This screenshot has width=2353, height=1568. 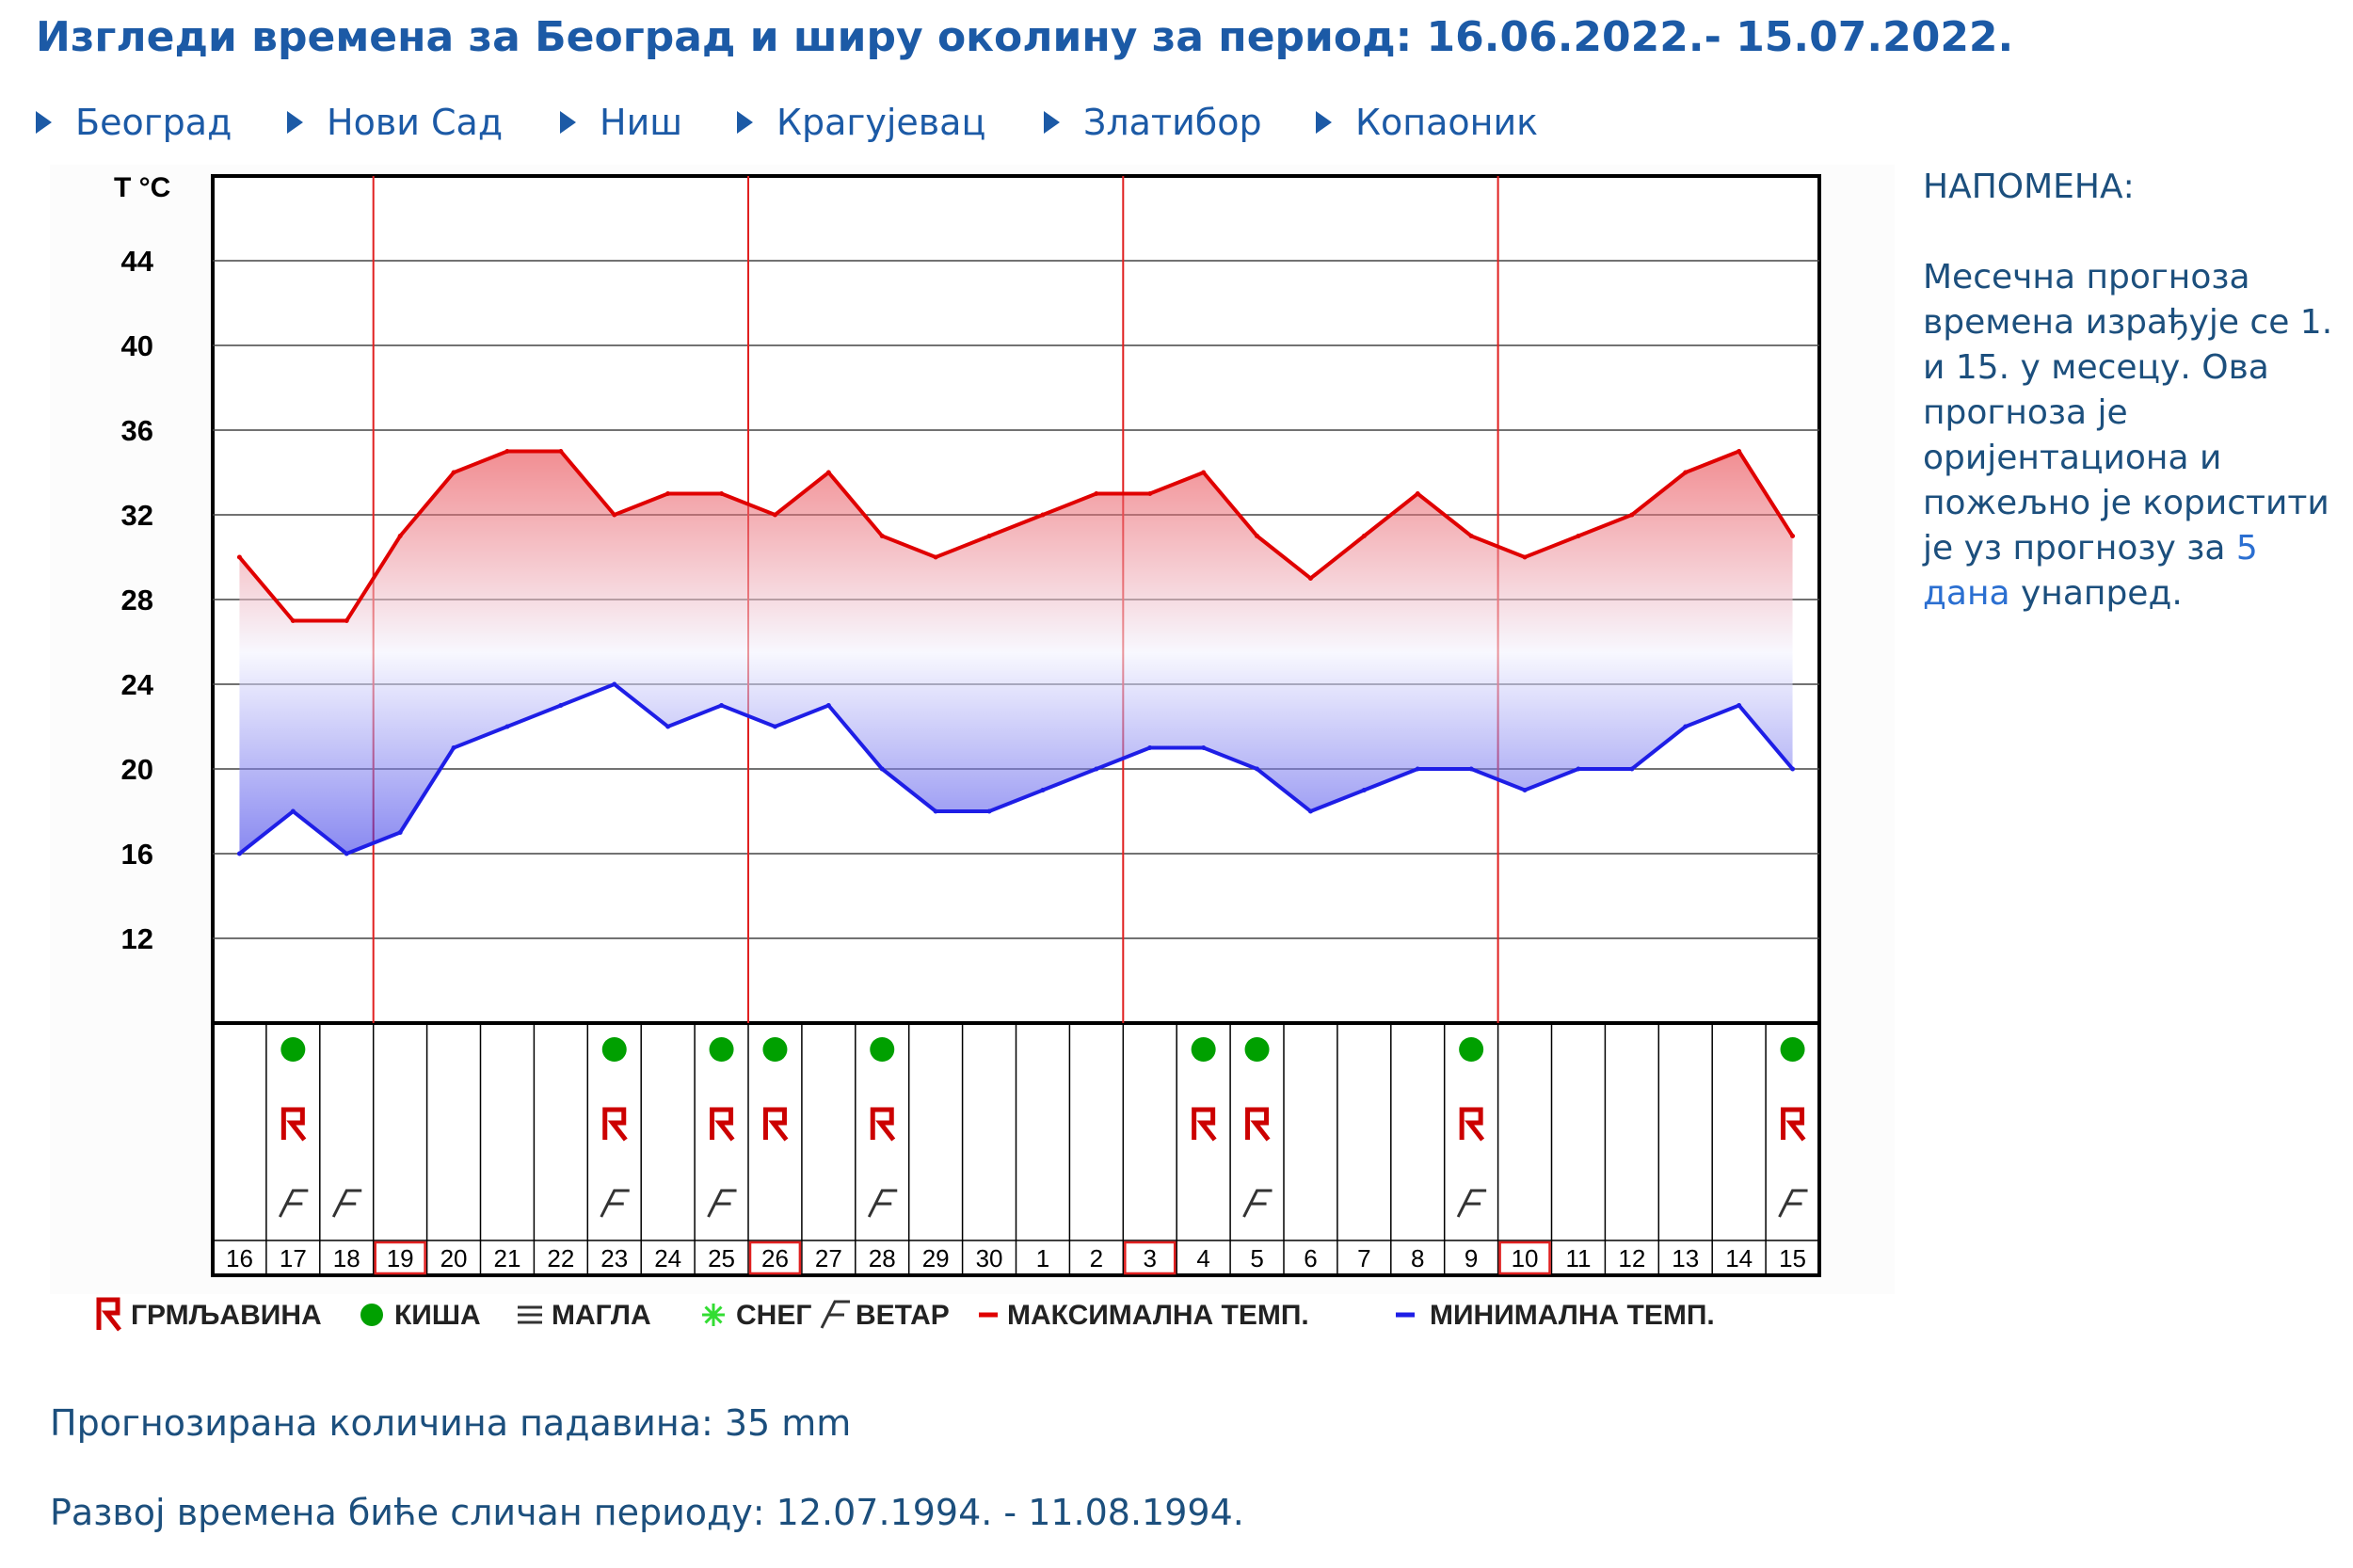 I want to click on x-tick-label: 2, so click(x=1096, y=1258).